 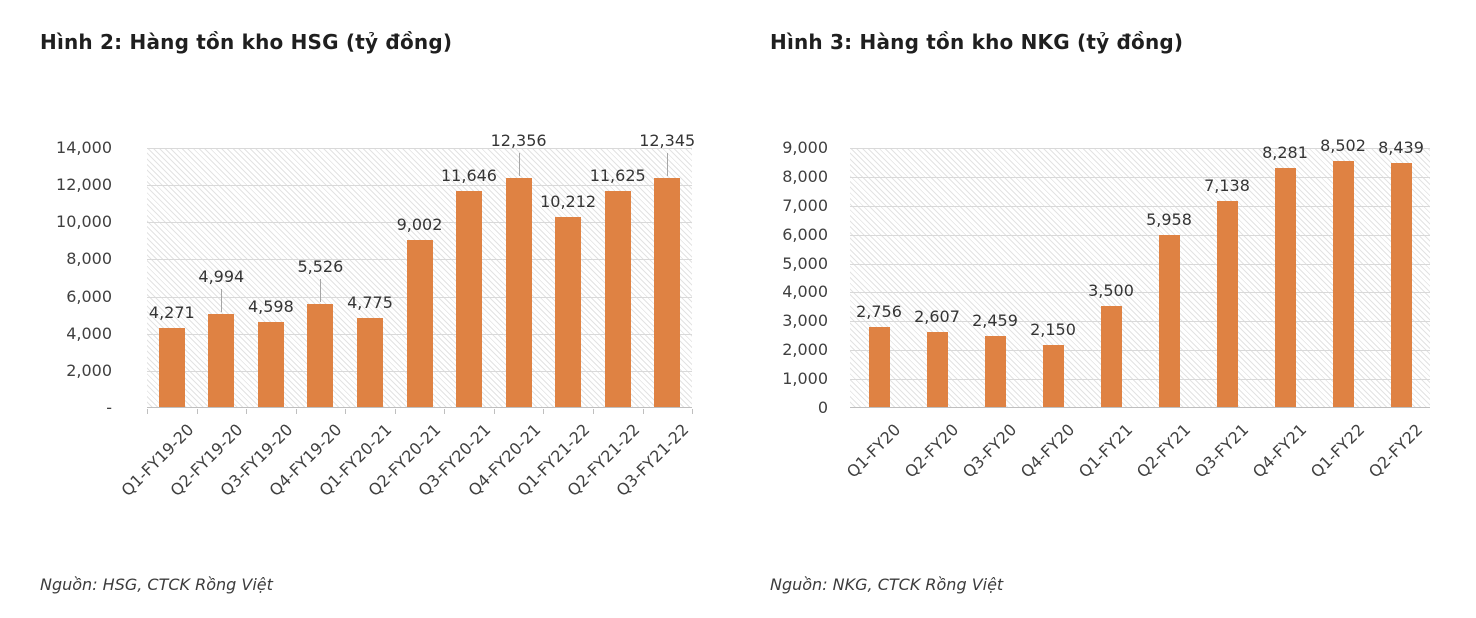 What do you see at coordinates (1227, 185) in the screenshot?
I see `bar-value-label: 7,138` at bounding box center [1227, 185].